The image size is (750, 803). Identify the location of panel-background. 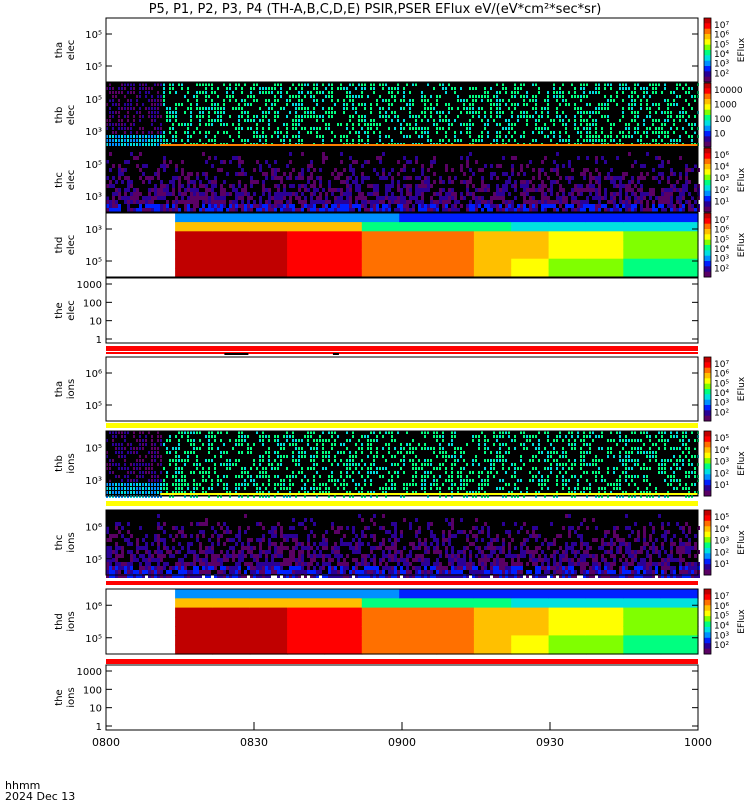
(402, 310).